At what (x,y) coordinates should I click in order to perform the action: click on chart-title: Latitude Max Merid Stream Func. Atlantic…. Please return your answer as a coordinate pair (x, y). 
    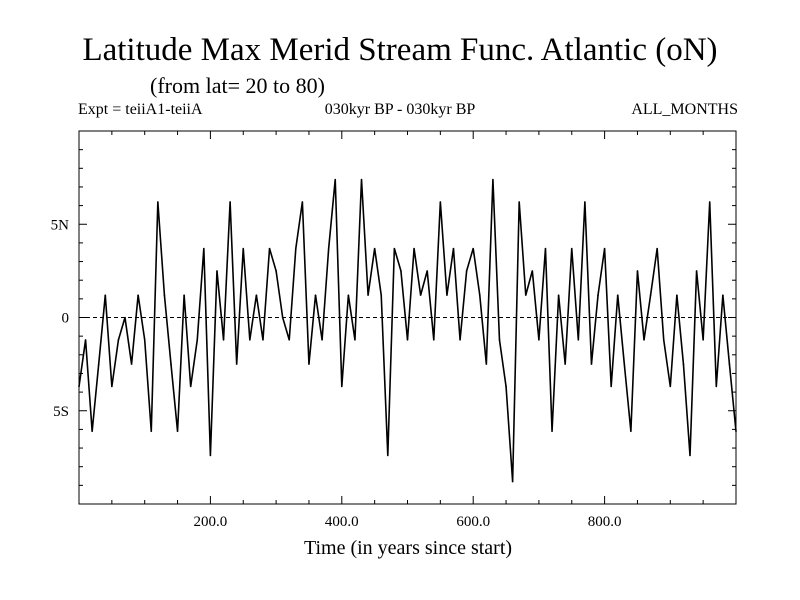
    Looking at the image, I should click on (400, 50).